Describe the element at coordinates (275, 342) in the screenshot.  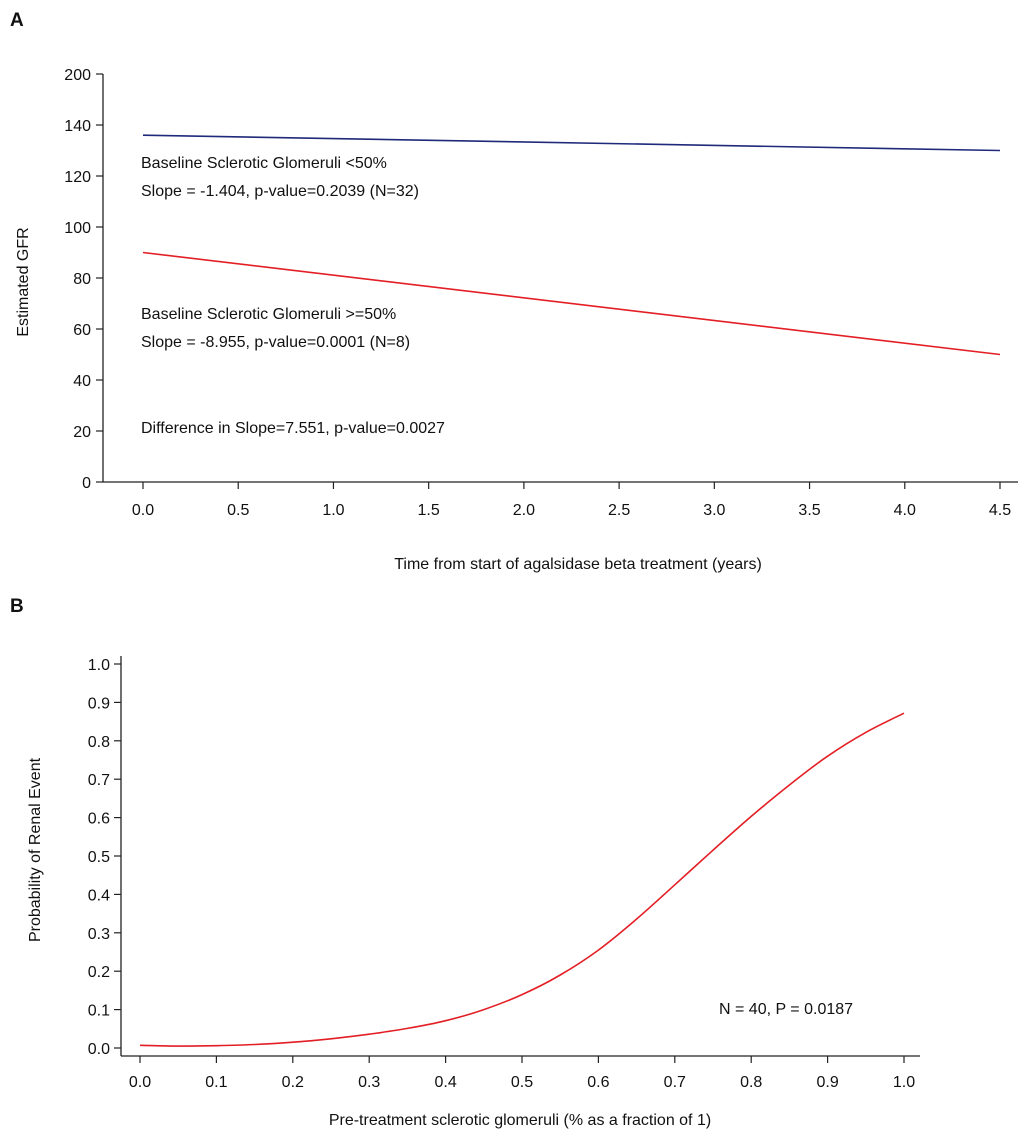
I see `annotation: Slope = -8.955, p-value=0.0001 (N=8)` at that location.